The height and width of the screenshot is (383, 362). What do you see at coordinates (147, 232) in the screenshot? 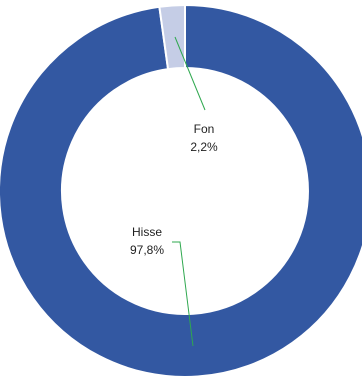
I see `slice-label-hisse-name: Hisse` at bounding box center [147, 232].